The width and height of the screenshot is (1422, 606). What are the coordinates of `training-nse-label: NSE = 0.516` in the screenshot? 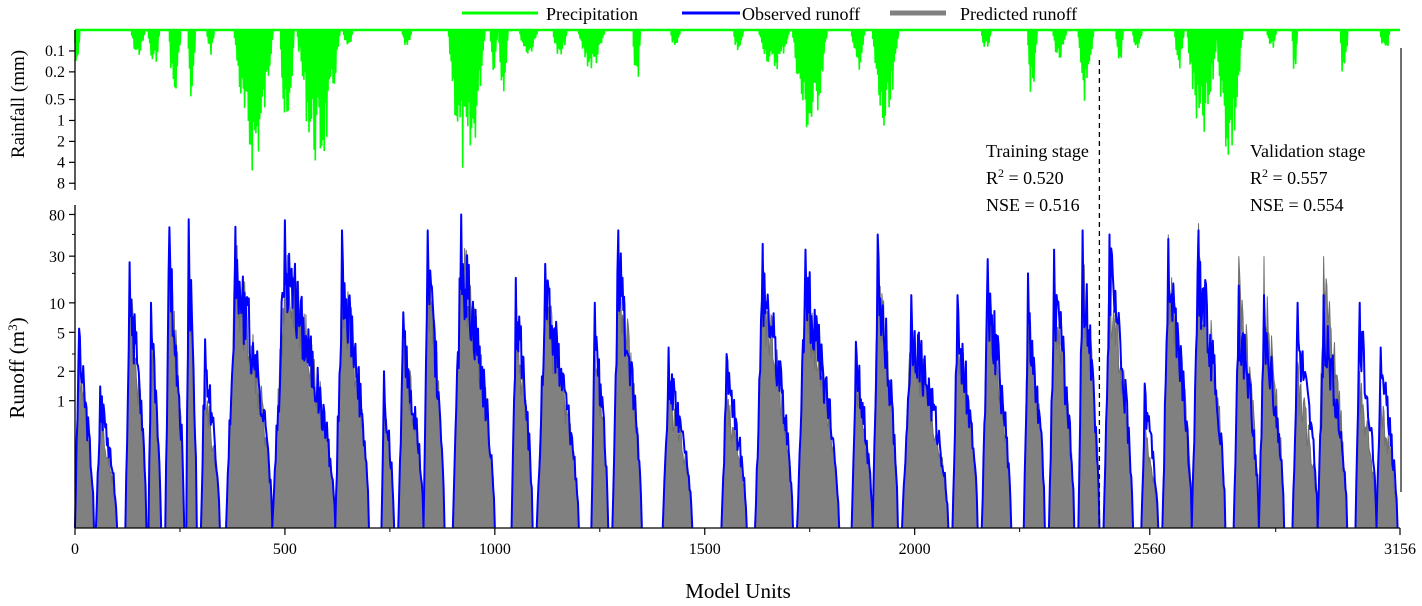 It's located at (1033, 205).